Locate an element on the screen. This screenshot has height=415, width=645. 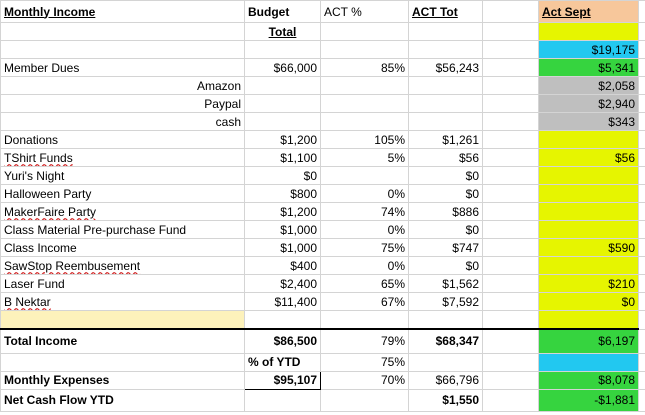
row-budget: $1,100 is located at coordinates (282, 157).